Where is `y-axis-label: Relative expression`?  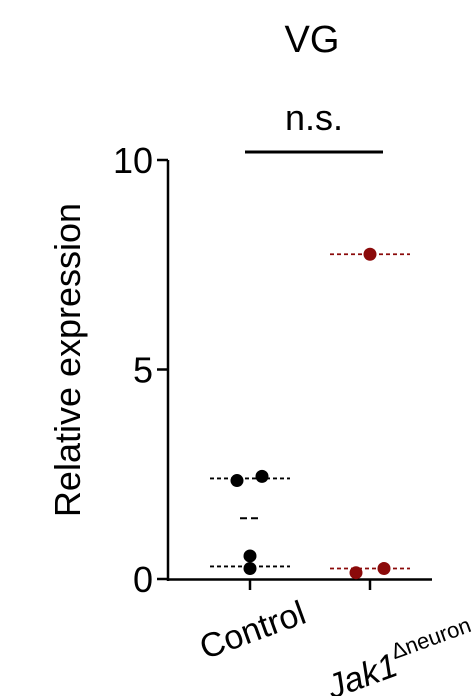
y-axis-label: Relative expression is located at coordinates (67, 360).